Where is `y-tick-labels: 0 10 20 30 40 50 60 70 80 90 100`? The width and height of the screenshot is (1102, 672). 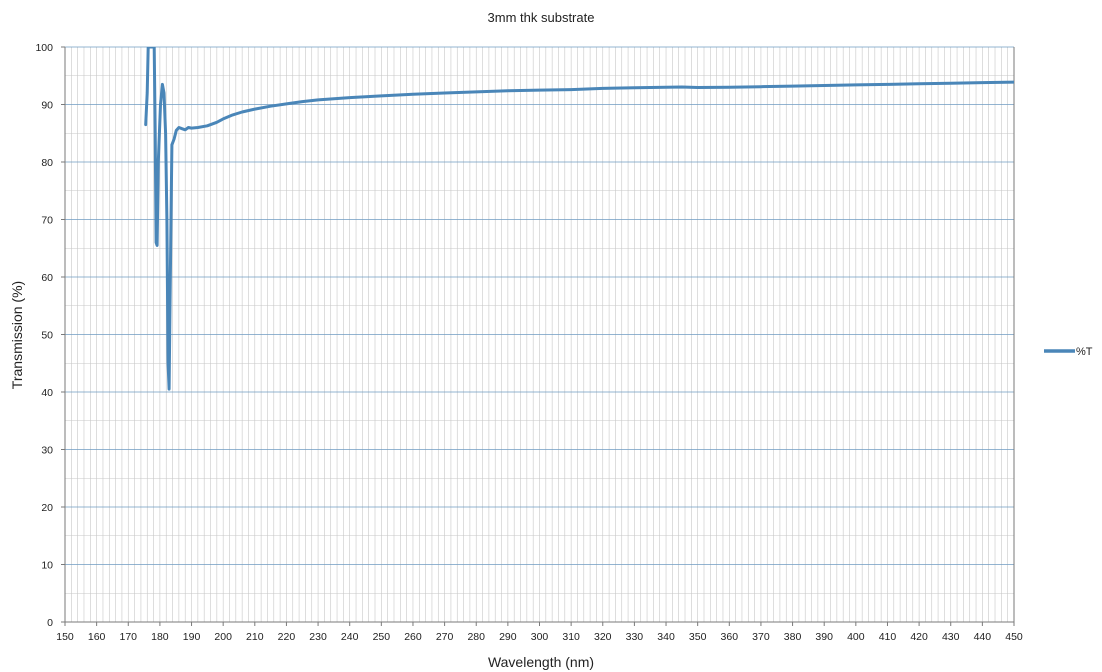 y-tick-labels: 0 10 20 30 40 50 60 70 80 90 100 is located at coordinates (44, 335).